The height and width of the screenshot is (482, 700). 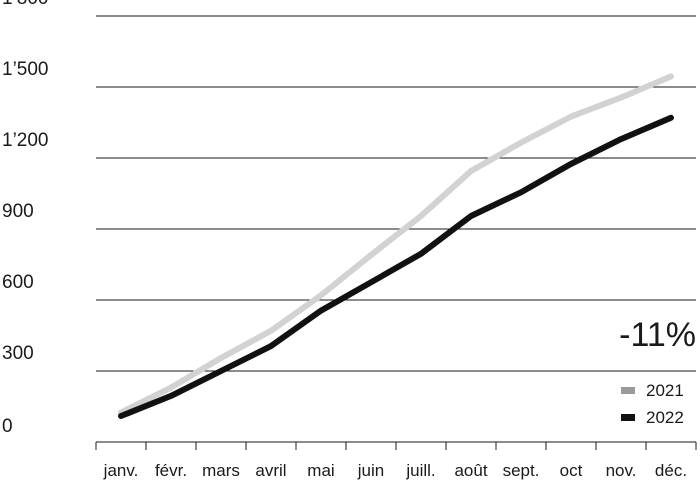 What do you see at coordinates (396, 445) in the screenshot?
I see `x-axis` at bounding box center [396, 445].